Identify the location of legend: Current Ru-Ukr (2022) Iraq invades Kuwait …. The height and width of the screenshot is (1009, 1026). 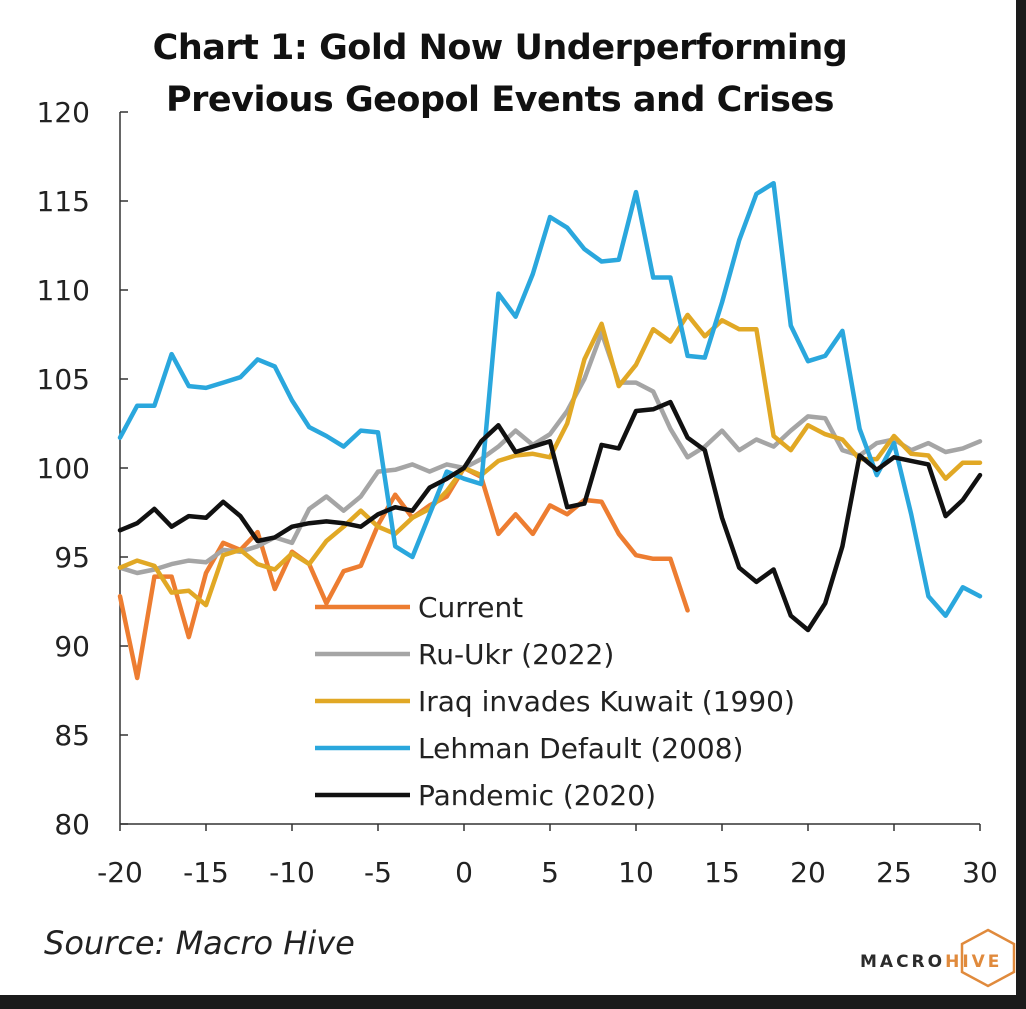
(555, 701).